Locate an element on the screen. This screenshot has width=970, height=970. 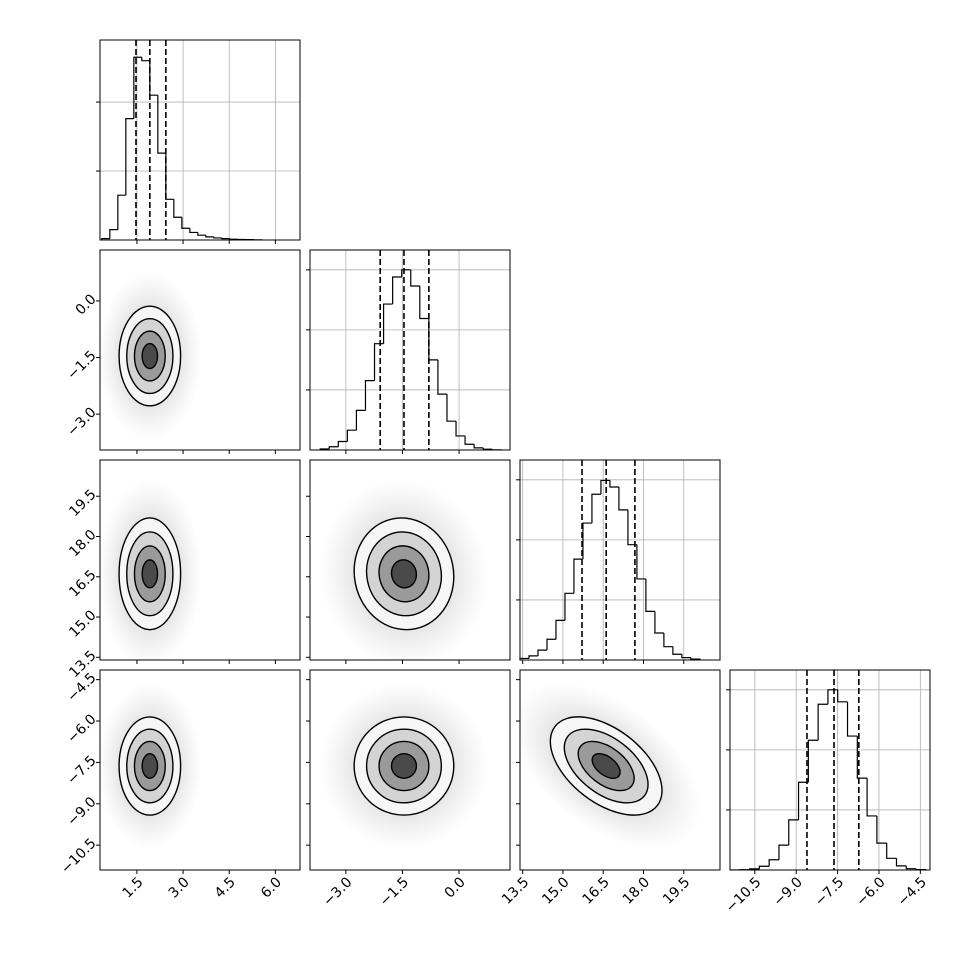
y-tick-label: 18.0 is located at coordinates (82, 543).